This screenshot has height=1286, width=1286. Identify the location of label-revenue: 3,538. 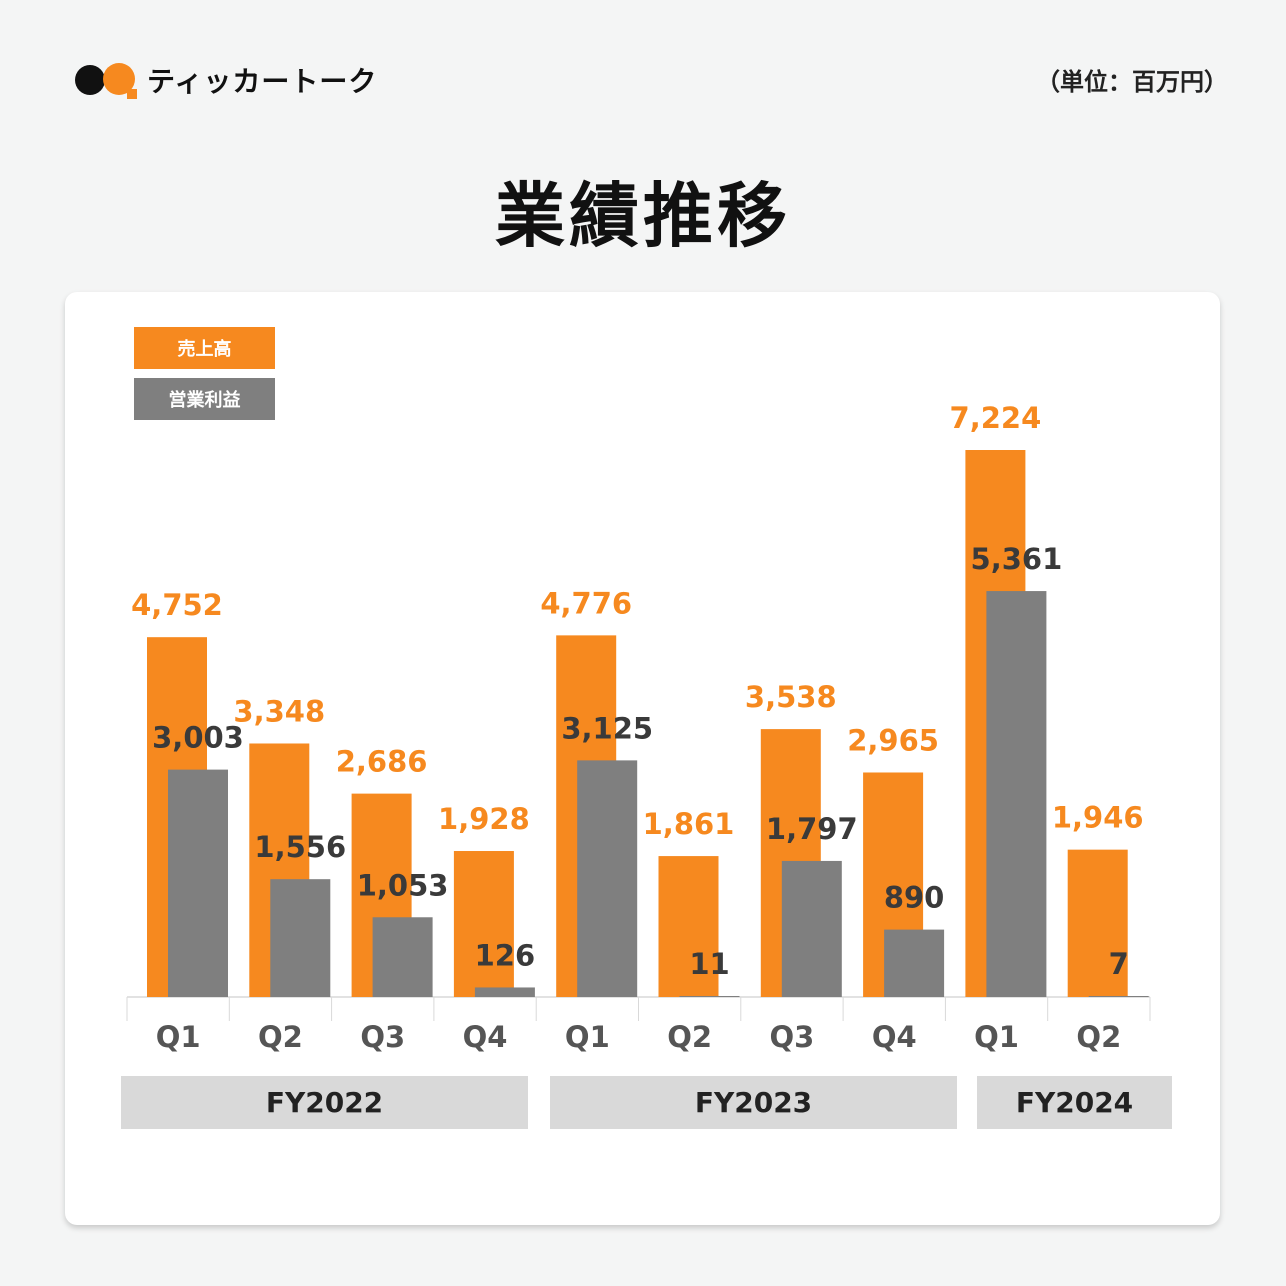
(791, 697).